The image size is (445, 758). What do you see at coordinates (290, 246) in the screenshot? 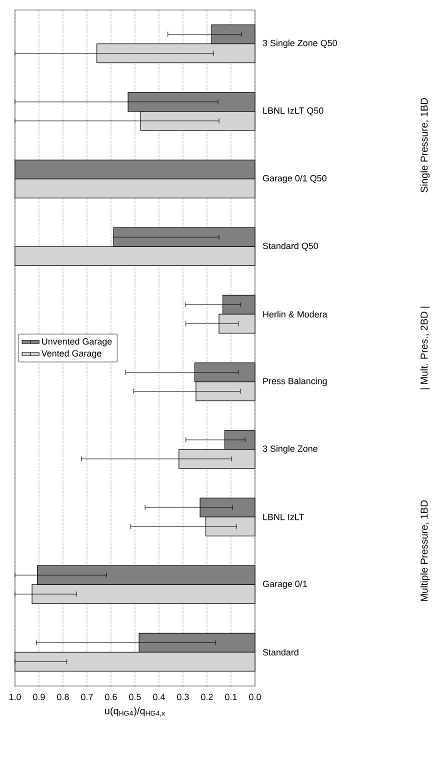
I see `y-tick-label: Standard Q50` at bounding box center [290, 246].